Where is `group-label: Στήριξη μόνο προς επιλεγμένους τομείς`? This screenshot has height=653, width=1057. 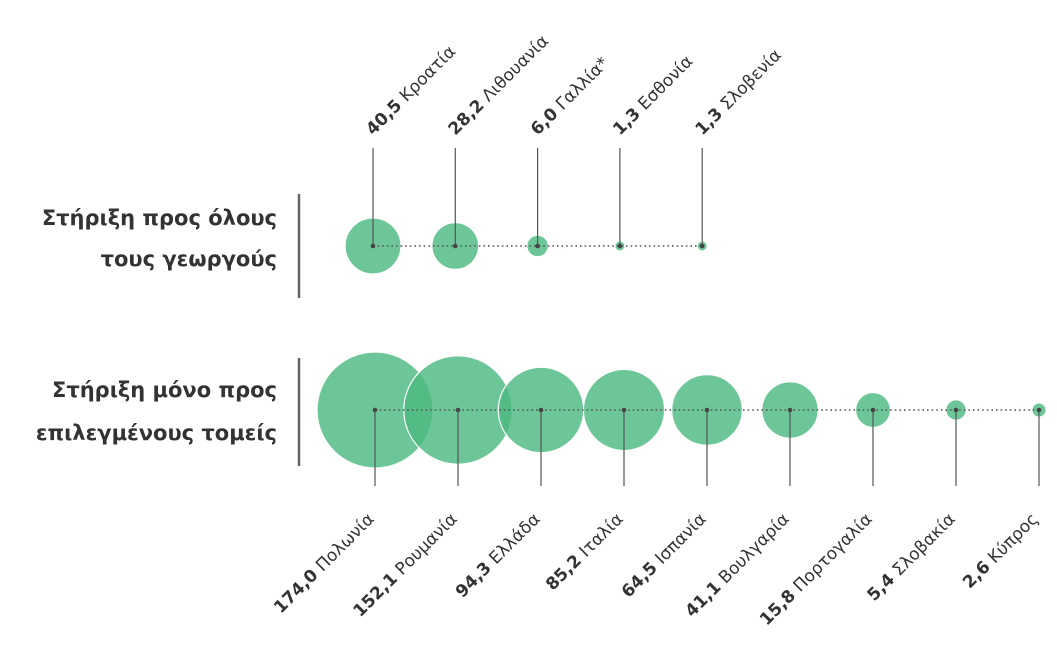
group-label: Στήριξη μόνο προς επιλεγμένους τομείς is located at coordinates (156, 411).